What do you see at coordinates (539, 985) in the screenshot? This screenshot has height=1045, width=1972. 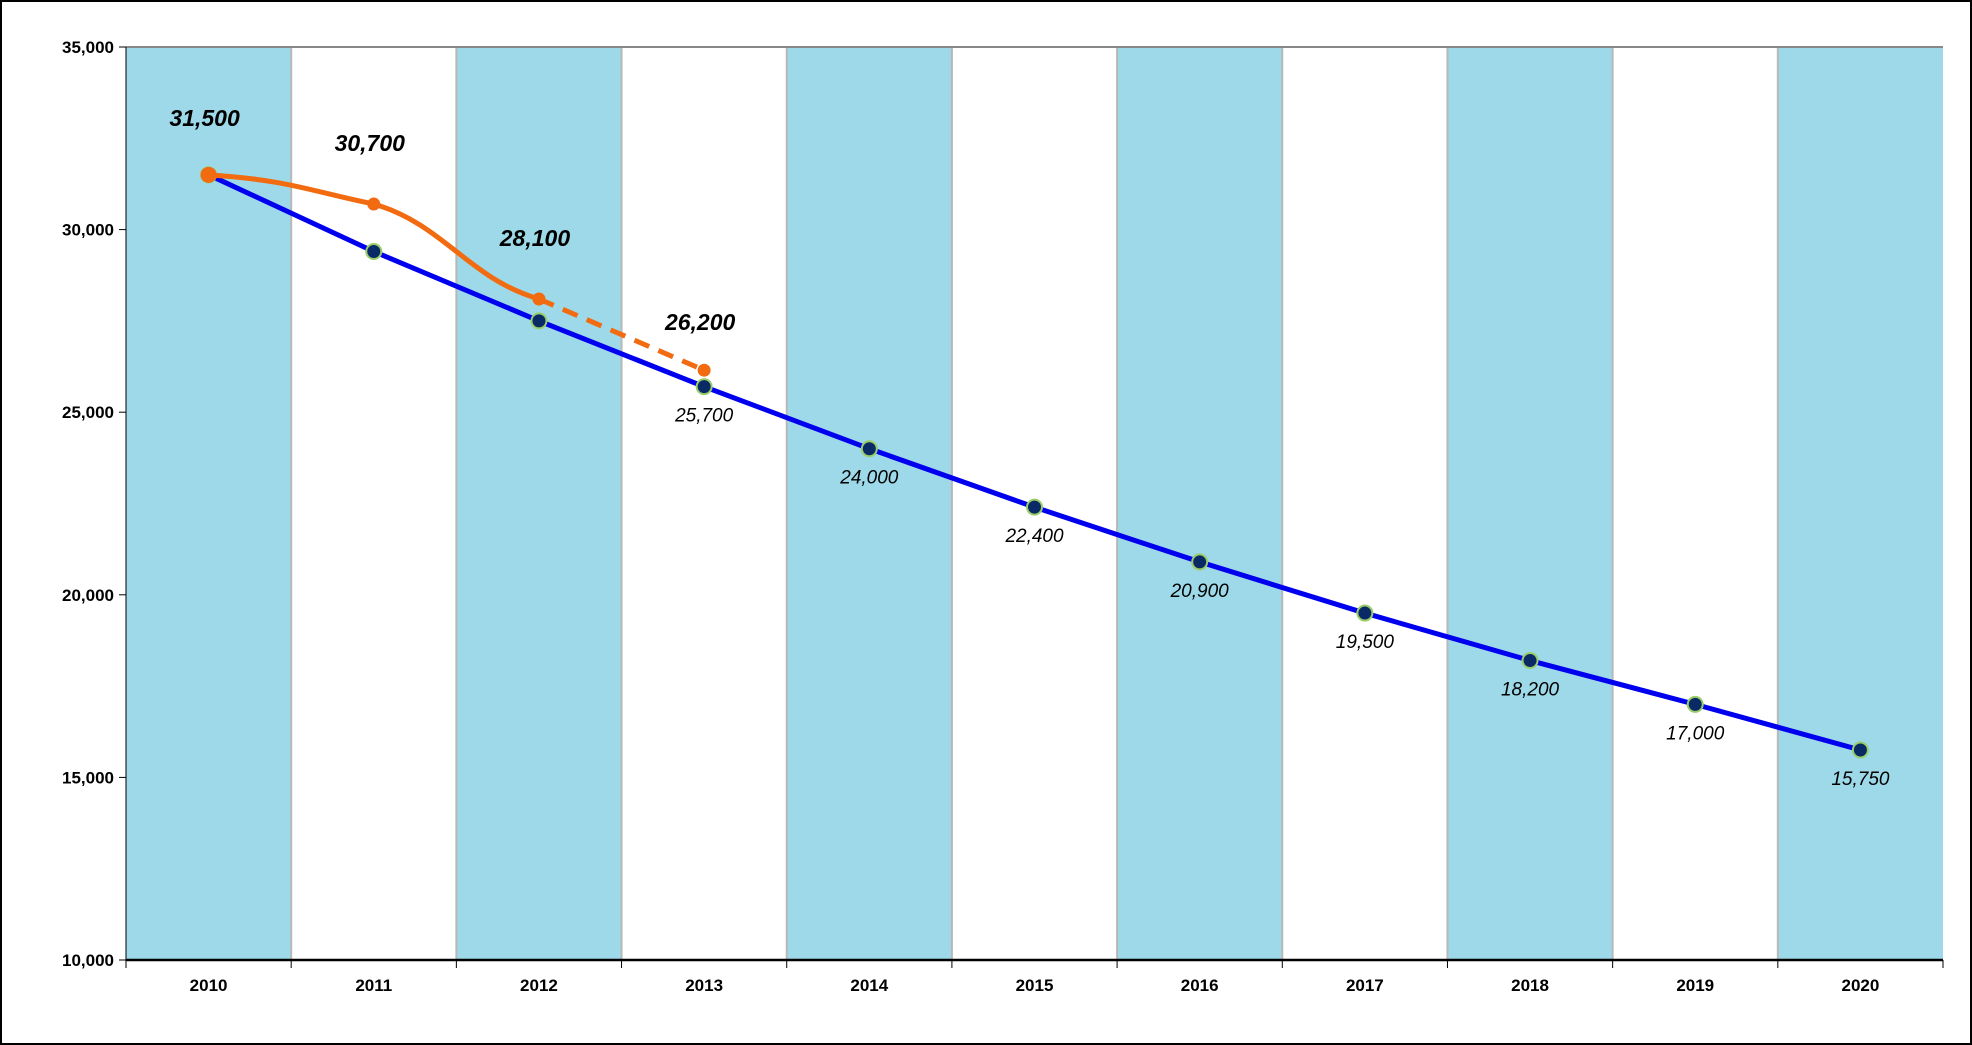 I see `x-tick-label: 2012` at bounding box center [539, 985].